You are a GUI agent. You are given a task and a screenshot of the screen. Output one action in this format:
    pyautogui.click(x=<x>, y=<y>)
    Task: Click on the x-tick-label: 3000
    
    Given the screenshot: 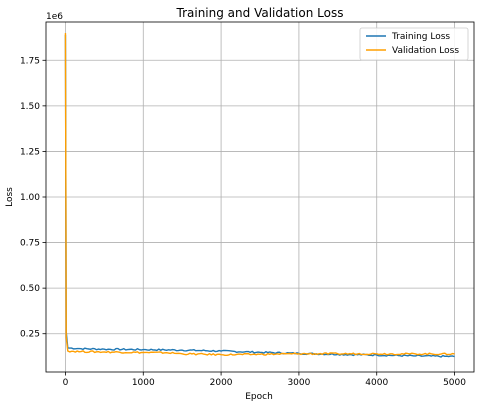 What is the action you would take?
    pyautogui.click(x=298, y=383)
    